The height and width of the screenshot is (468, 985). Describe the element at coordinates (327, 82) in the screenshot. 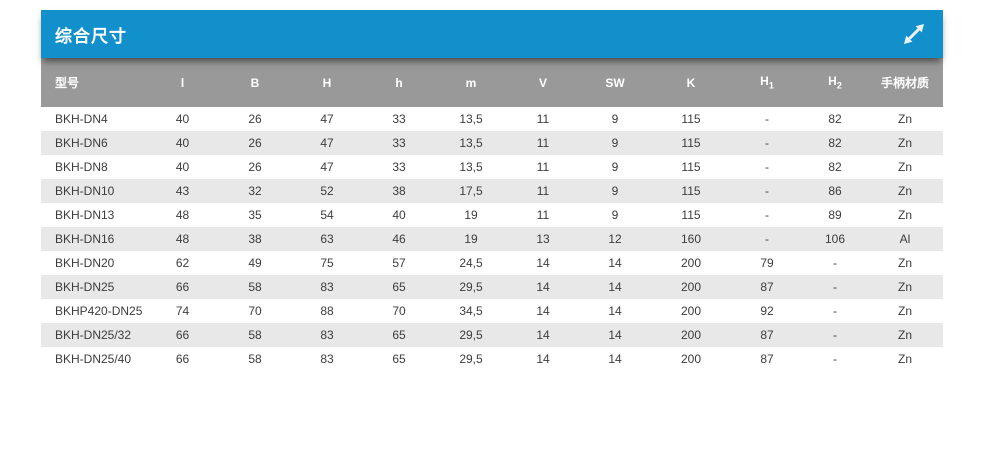

I see `column-header-H: H` at that location.